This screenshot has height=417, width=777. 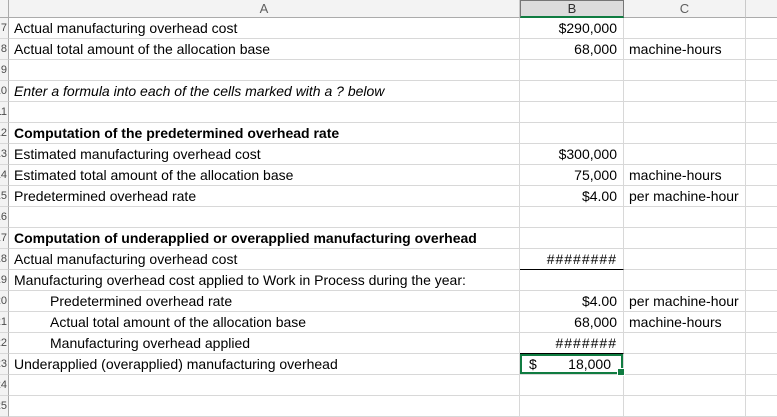 I want to click on row-header: 10, so click(x=4, y=91).